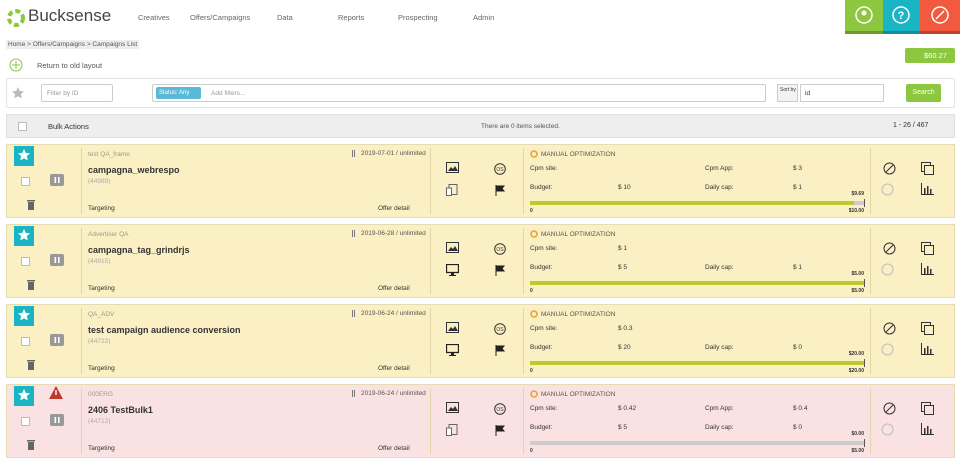  I want to click on nav-item: Creatives, so click(154, 17).